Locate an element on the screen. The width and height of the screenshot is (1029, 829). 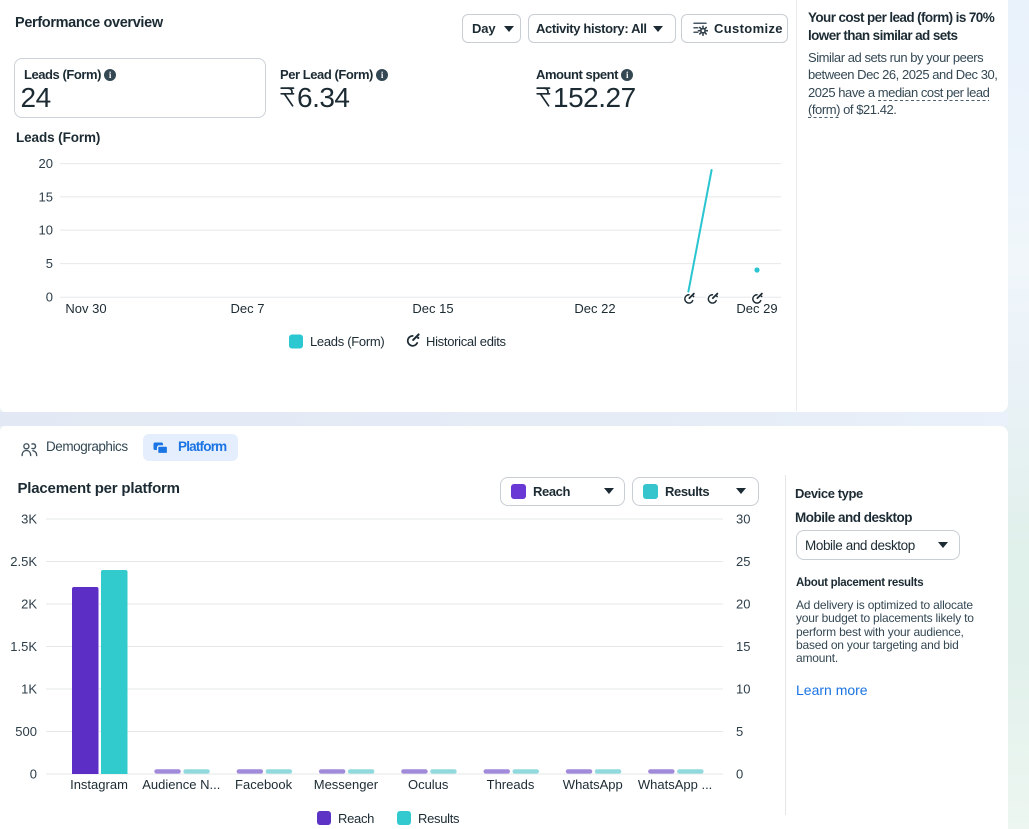
svg-text: Instagram is located at coordinates (99, 784).